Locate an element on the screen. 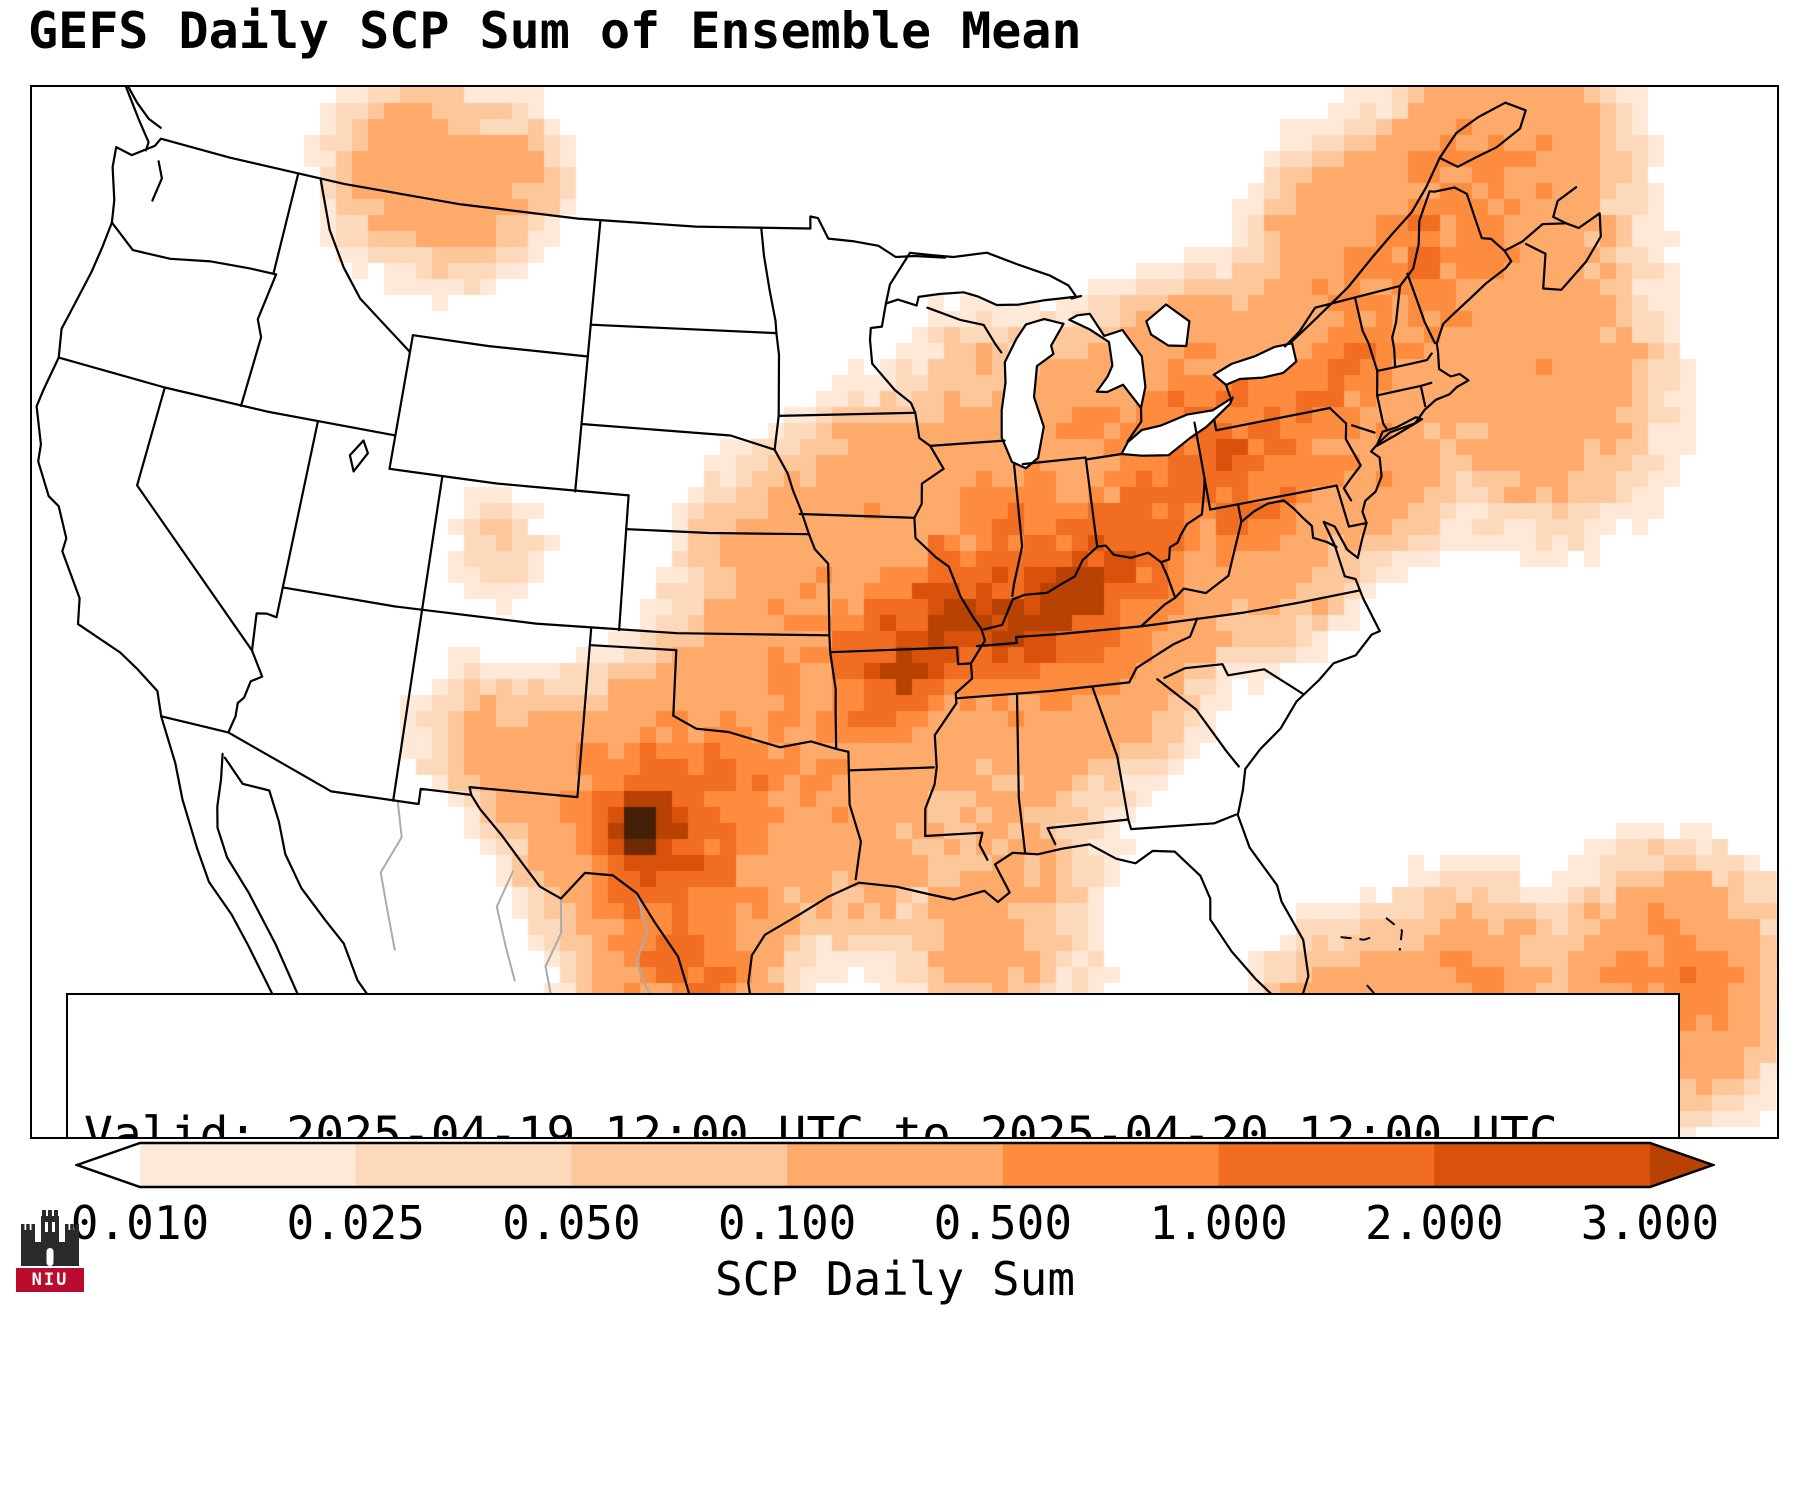  colorbar is located at coordinates (895, 1165).